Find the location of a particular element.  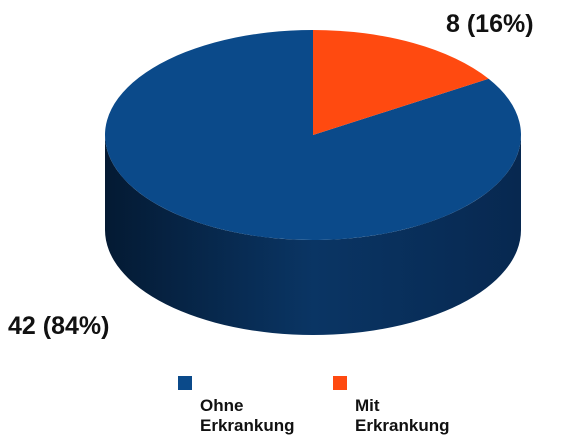

legend-label: Ohne Erkrankung is located at coordinates (247, 415).